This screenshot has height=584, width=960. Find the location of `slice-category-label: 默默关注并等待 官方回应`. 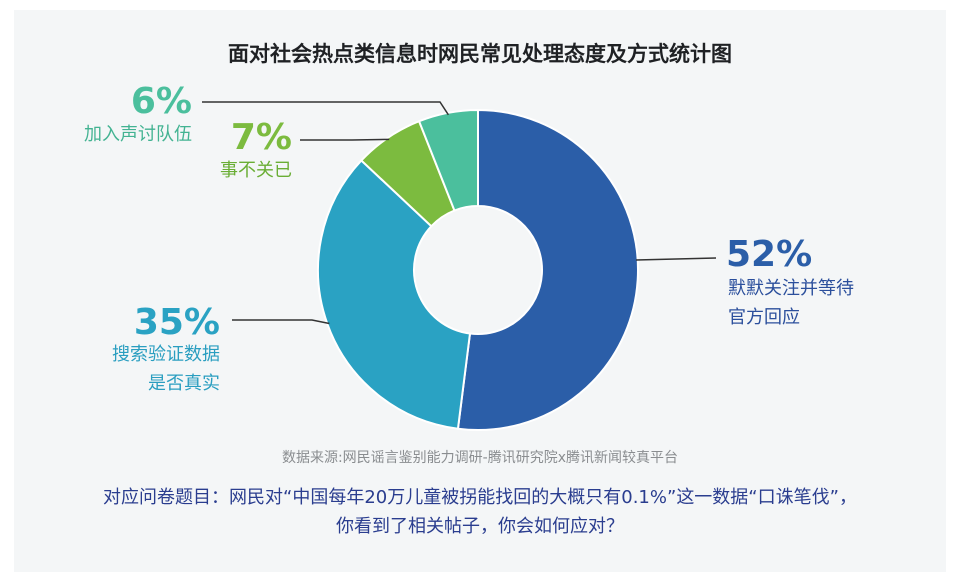

slice-category-label: 默默关注并等待 官方回应 is located at coordinates (791, 304).